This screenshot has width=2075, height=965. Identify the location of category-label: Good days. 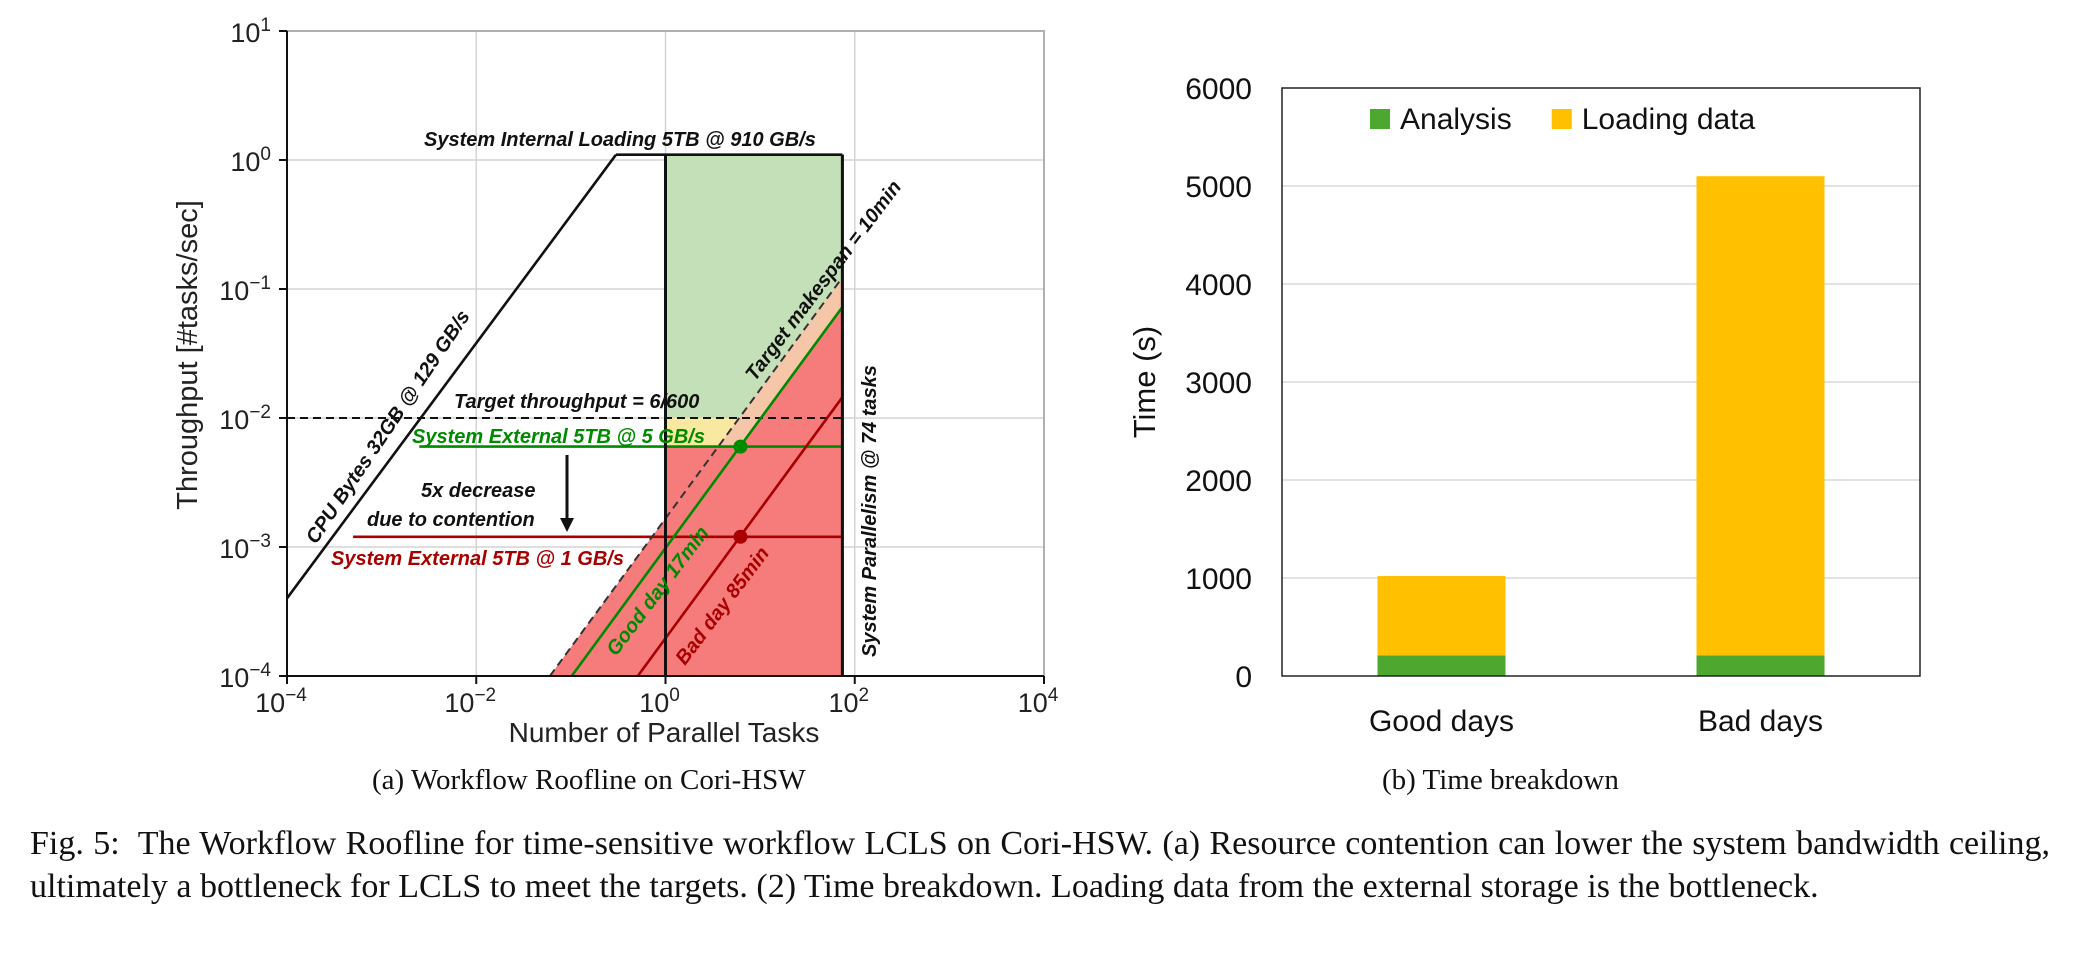
(1441, 721).